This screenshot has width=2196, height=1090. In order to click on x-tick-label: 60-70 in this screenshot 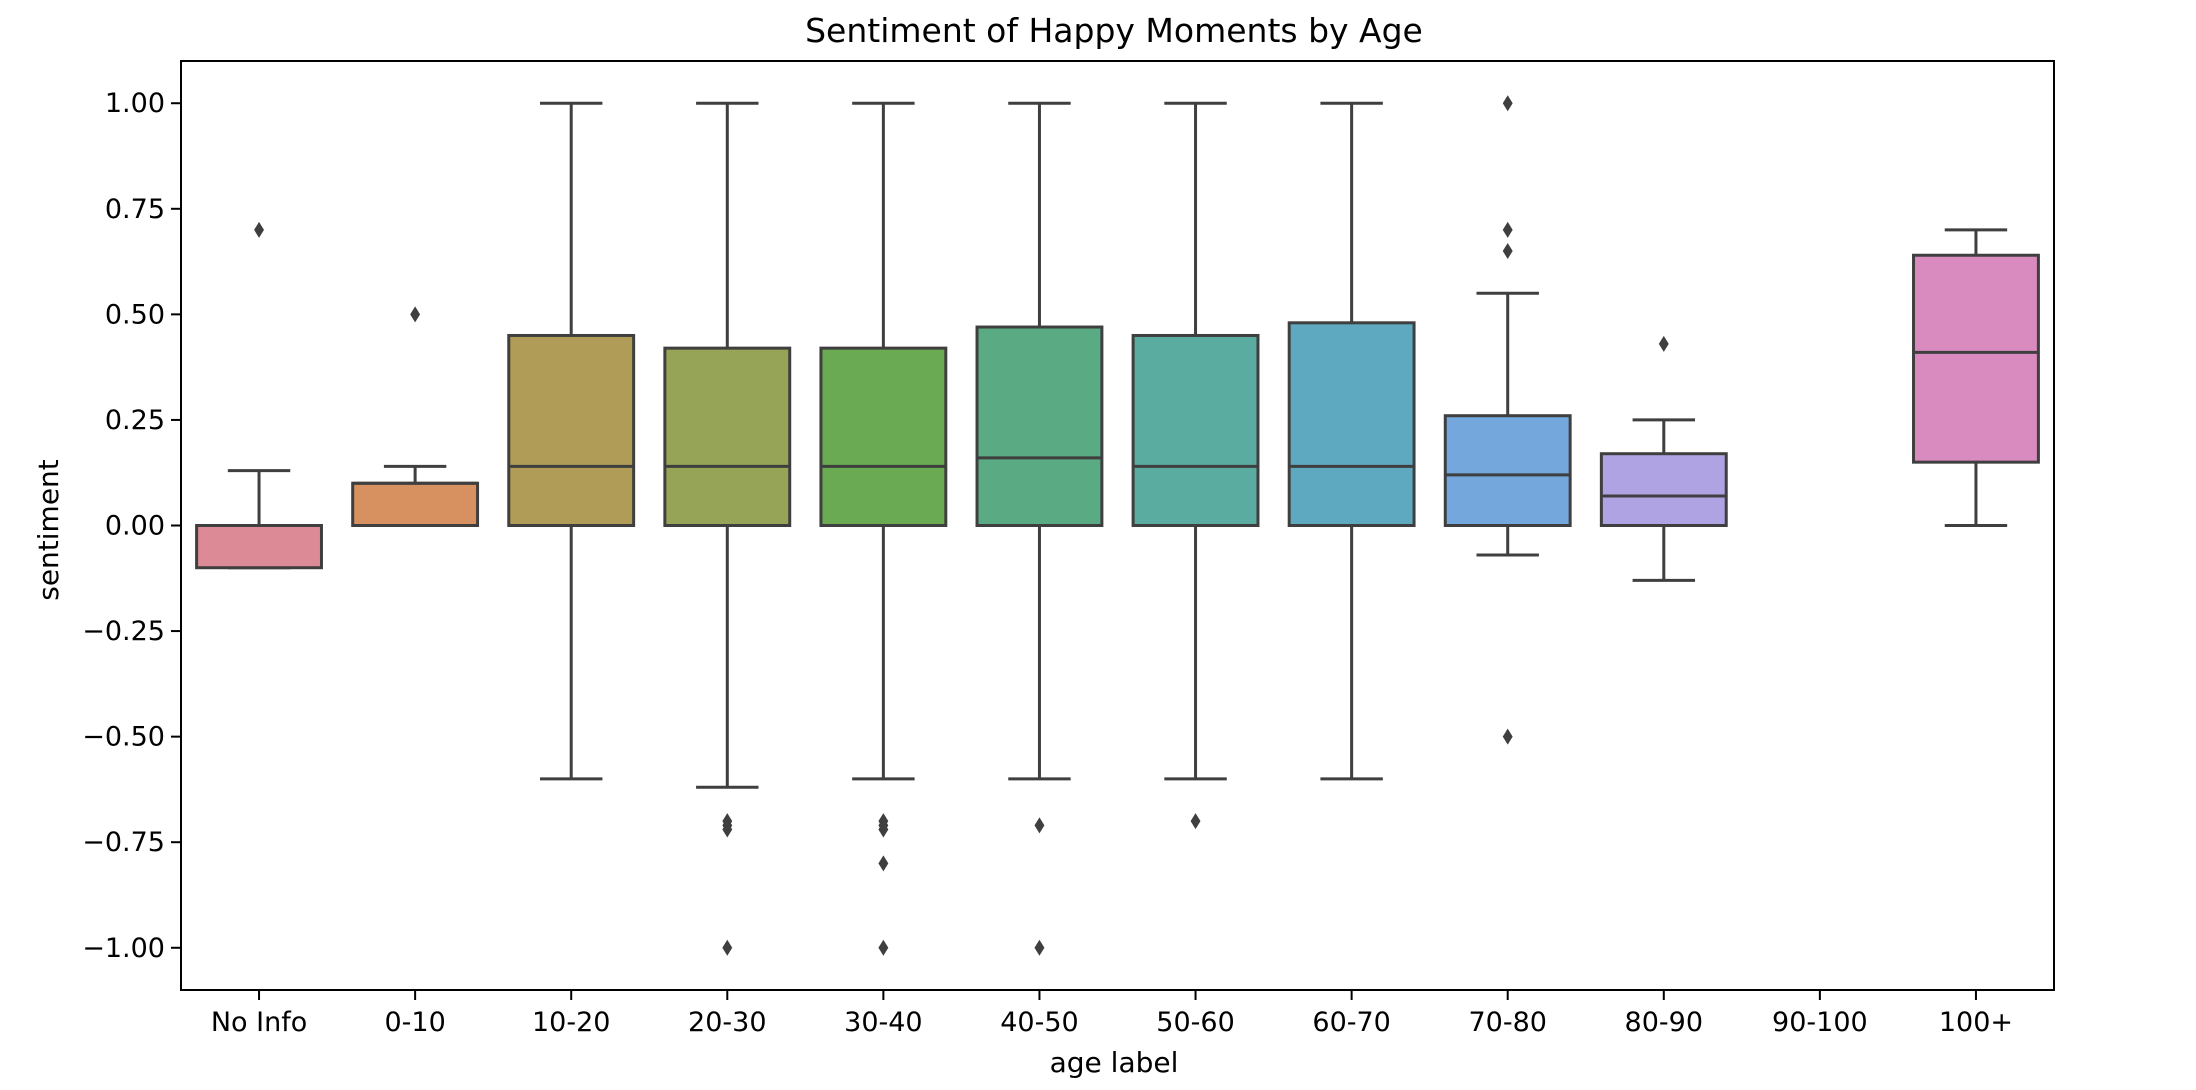, I will do `click(1351, 1022)`.